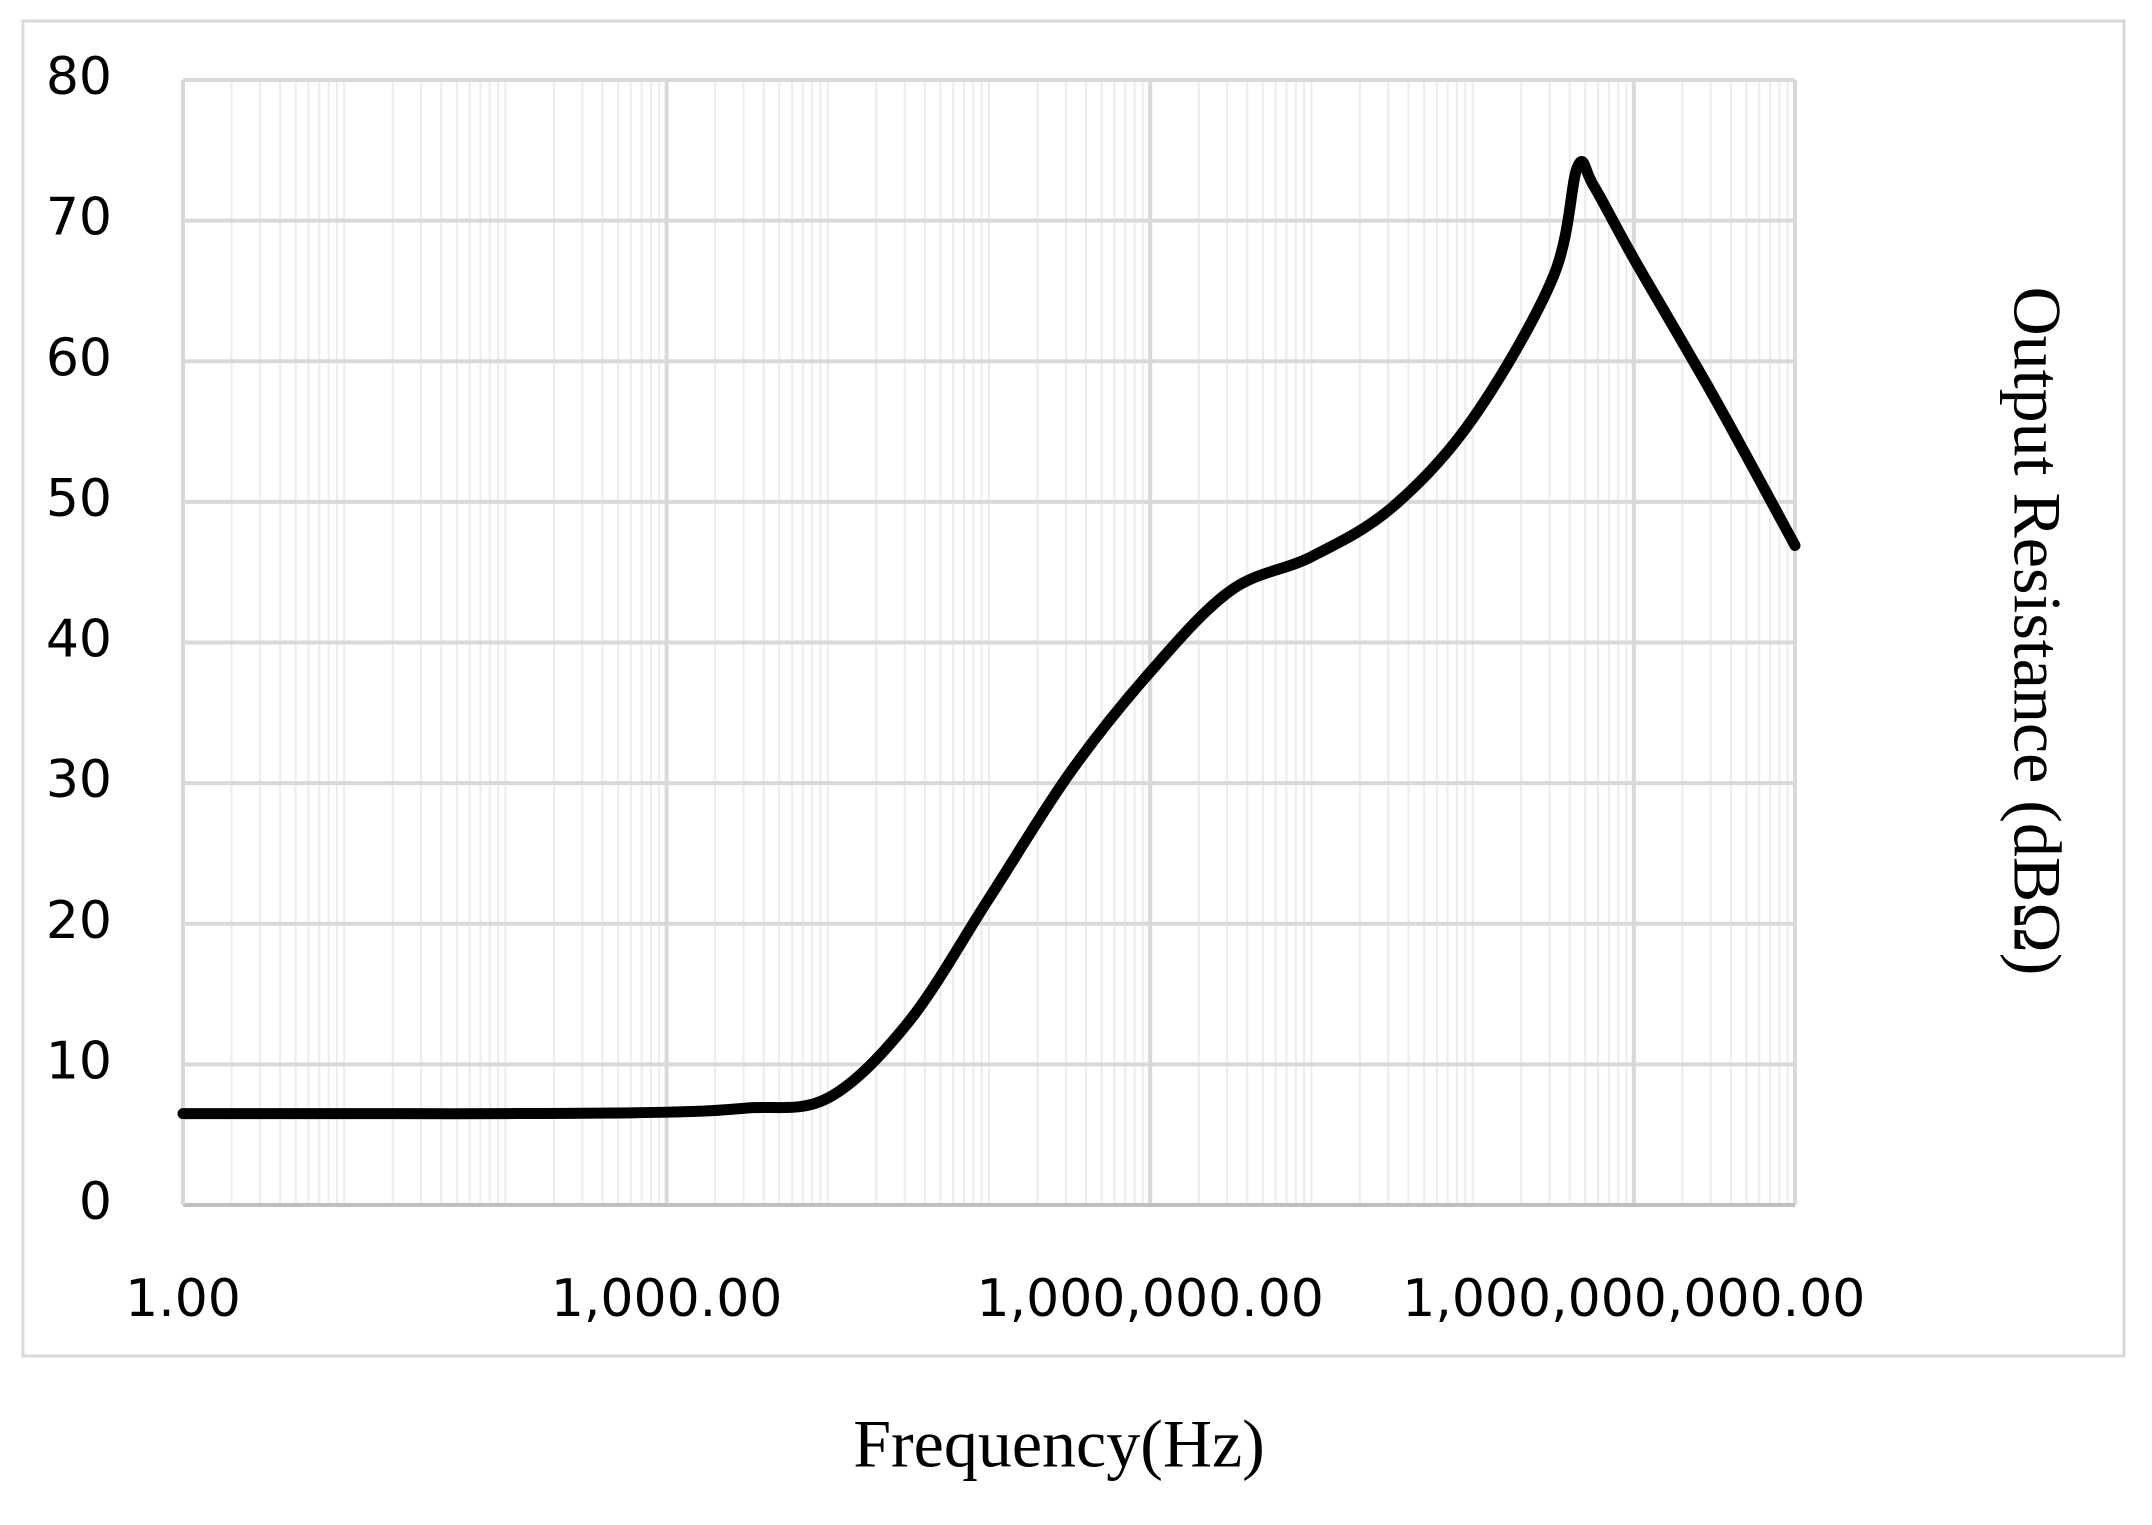 Image resolution: width=2152 pixels, height=1525 pixels. What do you see at coordinates (667, 1299) in the screenshot?
I see `x-tick-label: 1,000.00` at bounding box center [667, 1299].